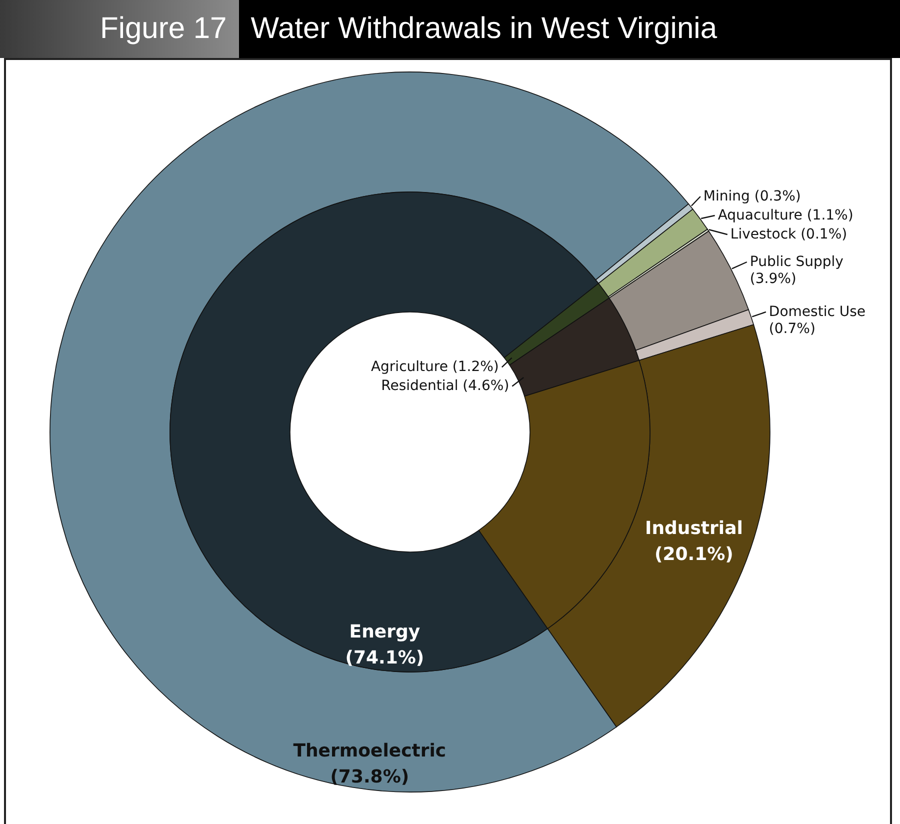 This screenshot has height=824, width=900. What do you see at coordinates (384, 631) in the screenshot?
I see `slice-label: Energy` at bounding box center [384, 631].